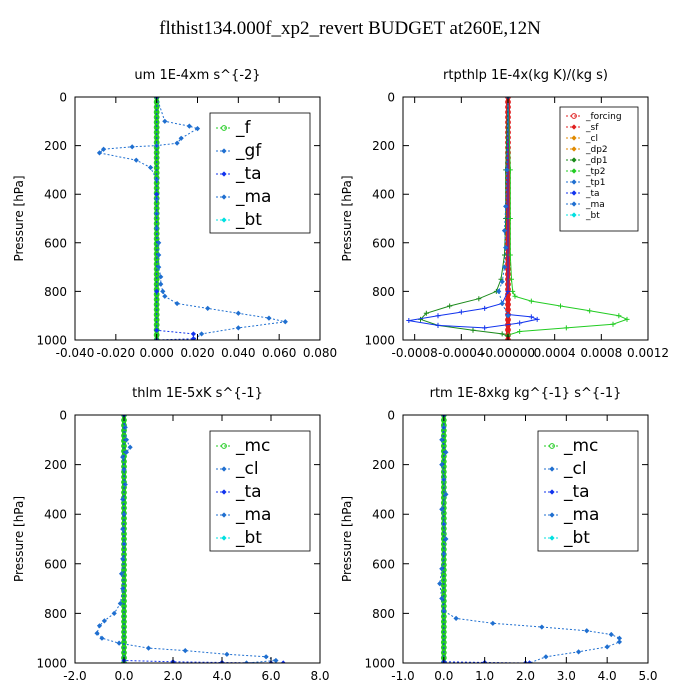 The image size is (700, 700). What do you see at coordinates (55, 465) in the screenshot?
I see `panel-3-ytick-label: 200` at bounding box center [55, 465].